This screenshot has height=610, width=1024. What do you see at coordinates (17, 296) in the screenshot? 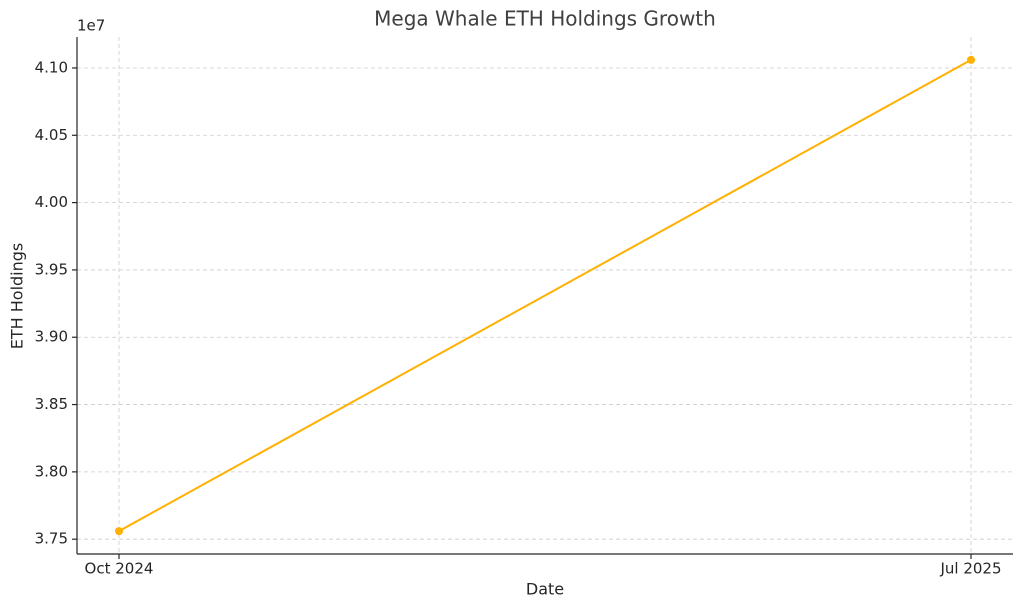
I see `y-axis-label: ETH Holdings` at bounding box center [17, 296].